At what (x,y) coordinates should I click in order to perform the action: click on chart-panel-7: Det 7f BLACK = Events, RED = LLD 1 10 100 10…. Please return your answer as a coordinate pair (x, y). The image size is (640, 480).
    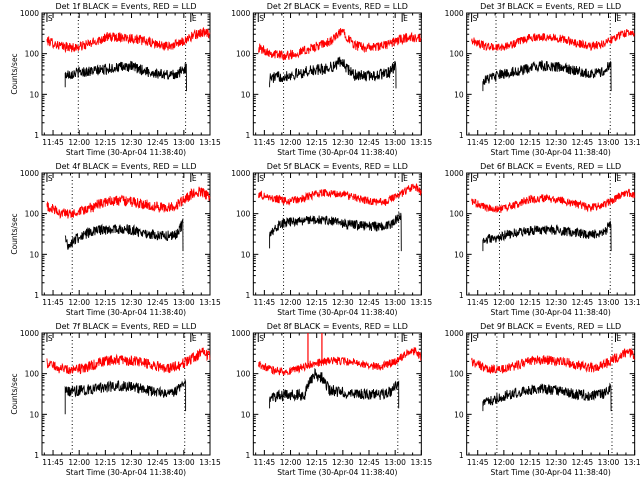
    Looking at the image, I should click on (115, 399).